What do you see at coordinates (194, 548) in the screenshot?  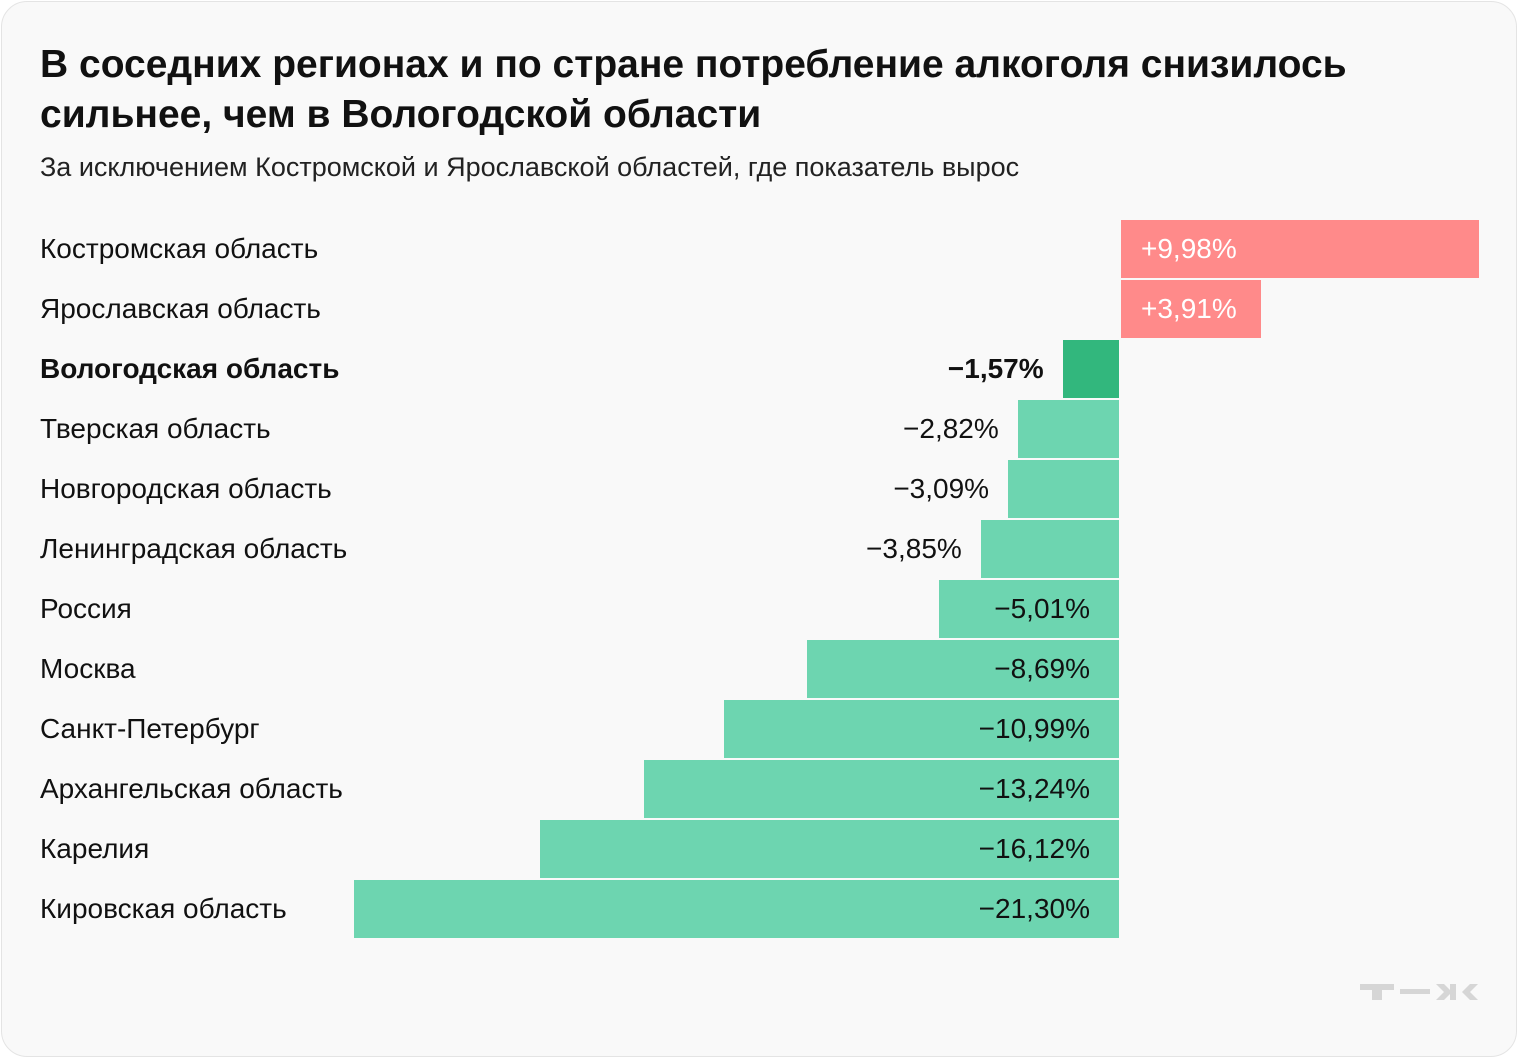 I see `category-label: Ленинградская область` at bounding box center [194, 548].